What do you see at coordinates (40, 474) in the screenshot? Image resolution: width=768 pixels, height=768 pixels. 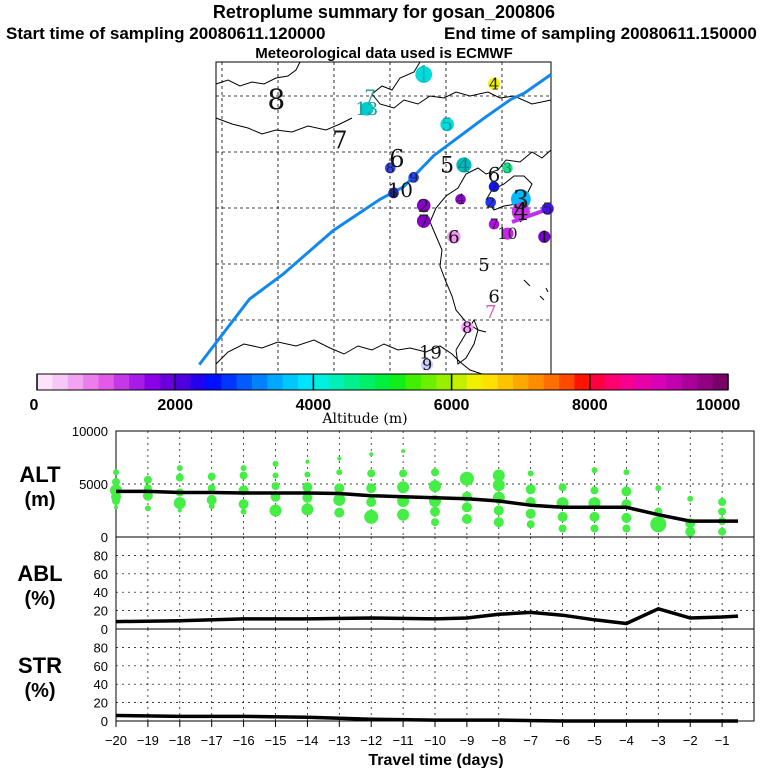 I see `panel-title: ALT` at bounding box center [40, 474].